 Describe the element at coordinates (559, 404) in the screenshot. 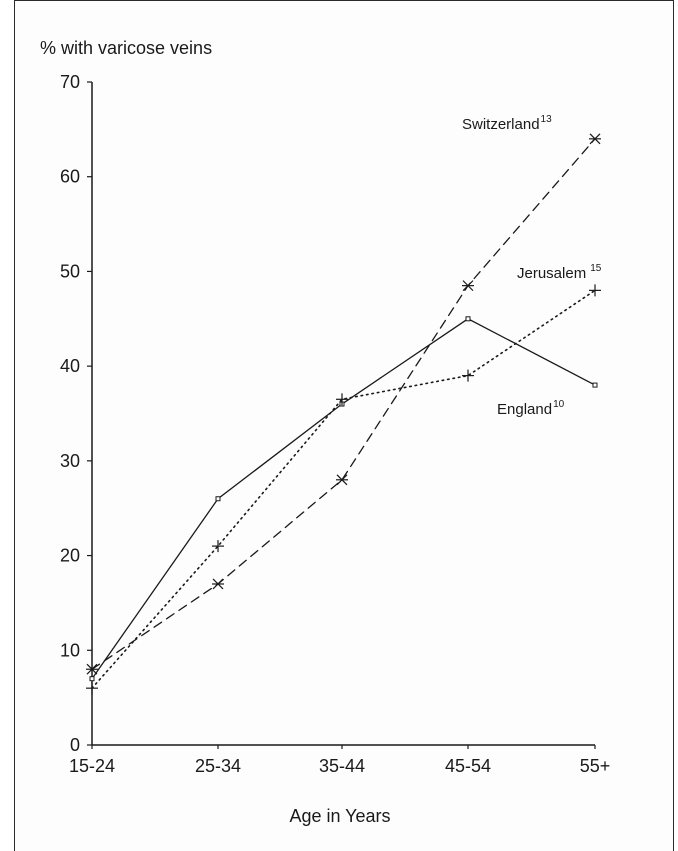

I see `series-reference: 10` at that location.